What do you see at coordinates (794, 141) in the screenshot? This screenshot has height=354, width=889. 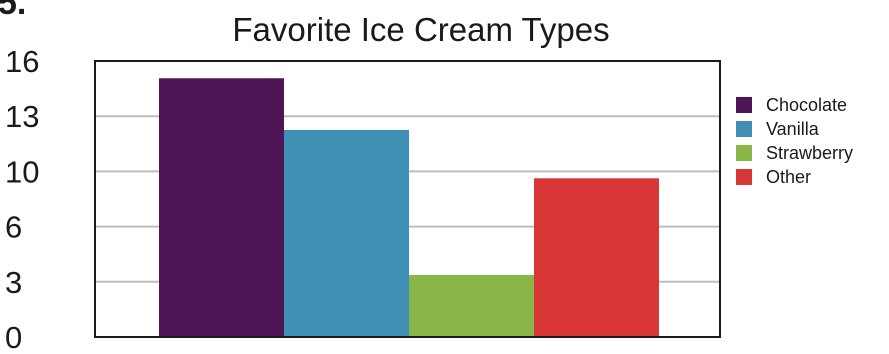 I see `legend: Chocolate Vanilla Strawberry Other` at bounding box center [794, 141].